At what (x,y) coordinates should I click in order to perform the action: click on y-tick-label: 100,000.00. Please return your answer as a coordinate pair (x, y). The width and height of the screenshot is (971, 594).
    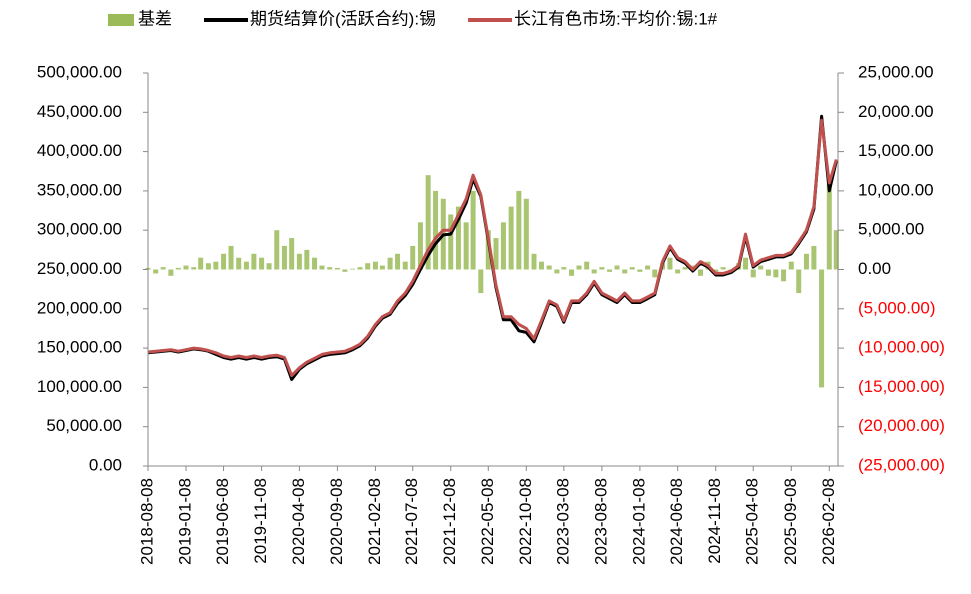
    Looking at the image, I should click on (79, 386).